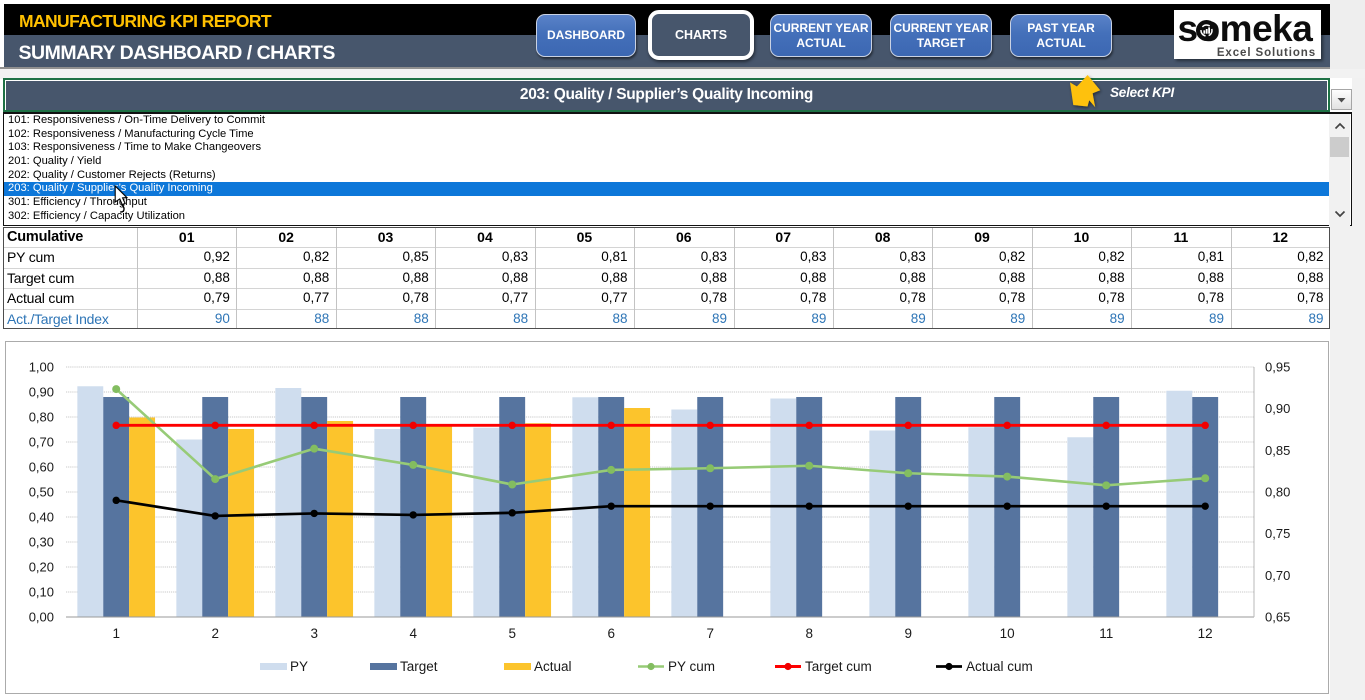  Describe the element at coordinates (41, 492) in the screenshot. I see `svg-text: 0,50` at that location.